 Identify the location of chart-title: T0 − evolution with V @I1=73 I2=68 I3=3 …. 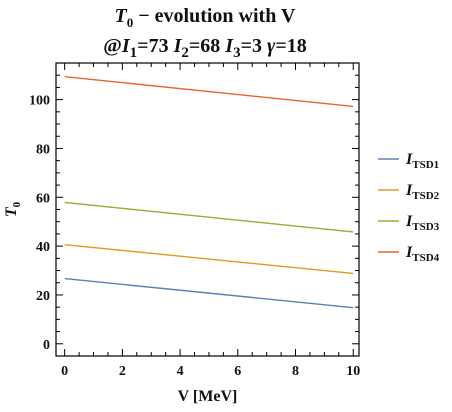
(204, 33).